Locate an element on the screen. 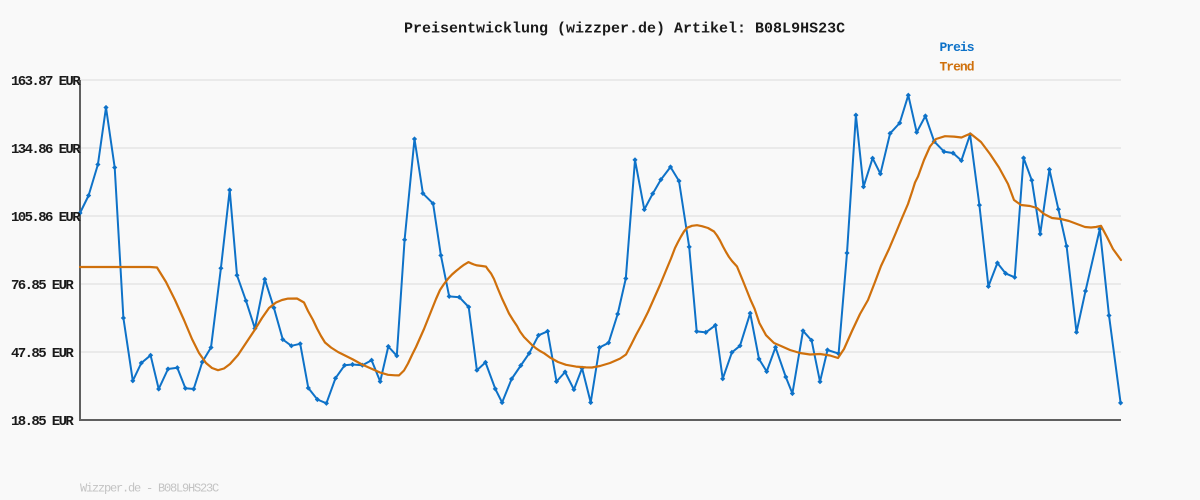 This screenshot has height=500, width=1200. svg-text: 47.85 EUR is located at coordinates (42, 354).